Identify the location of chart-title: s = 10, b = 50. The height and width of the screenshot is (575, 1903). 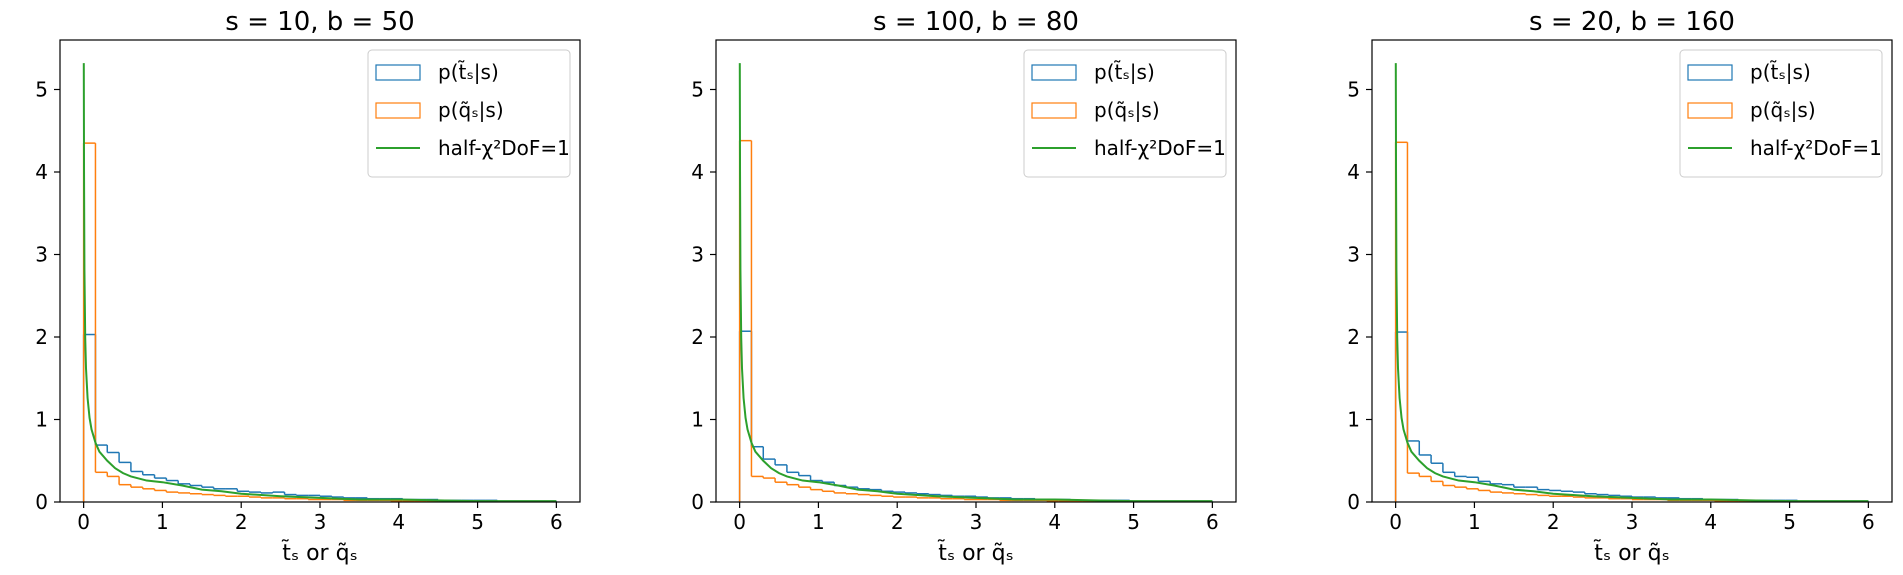
(319, 22).